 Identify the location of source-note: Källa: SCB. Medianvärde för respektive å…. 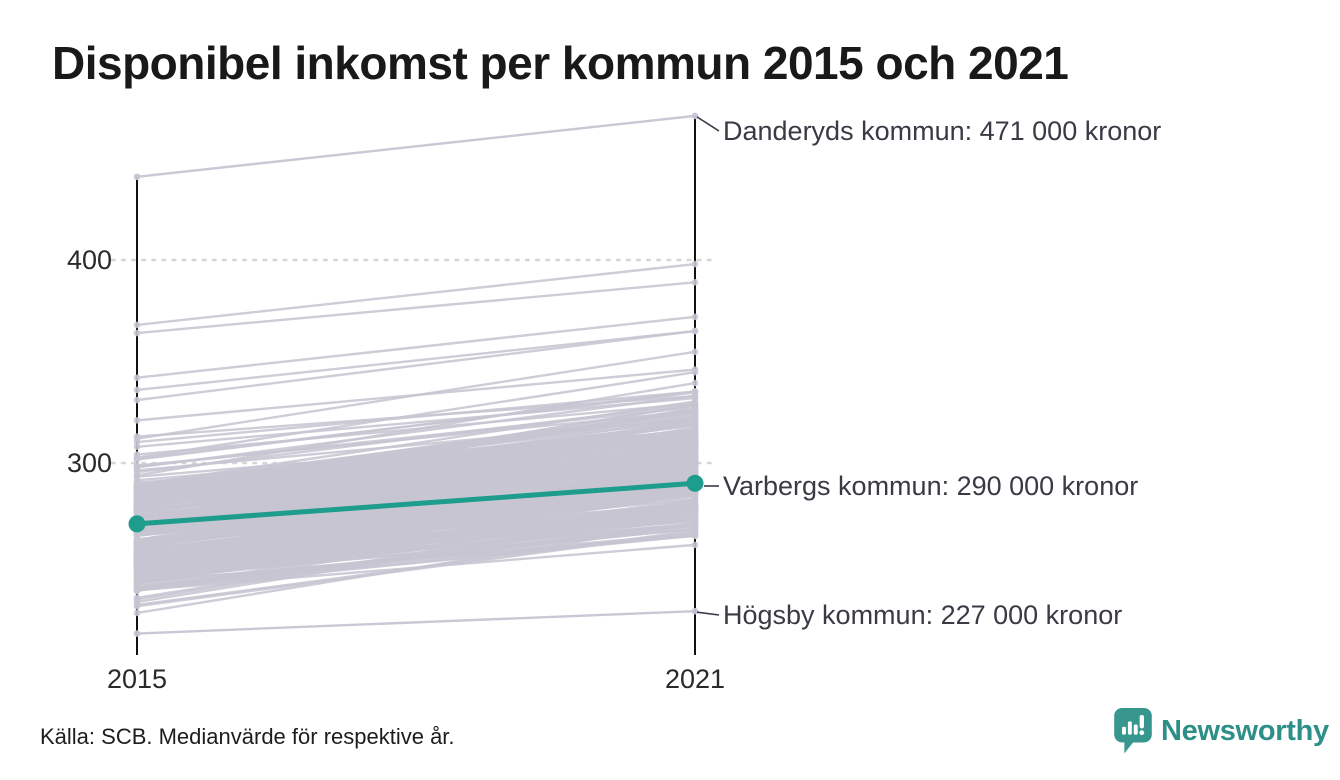
(247, 736).